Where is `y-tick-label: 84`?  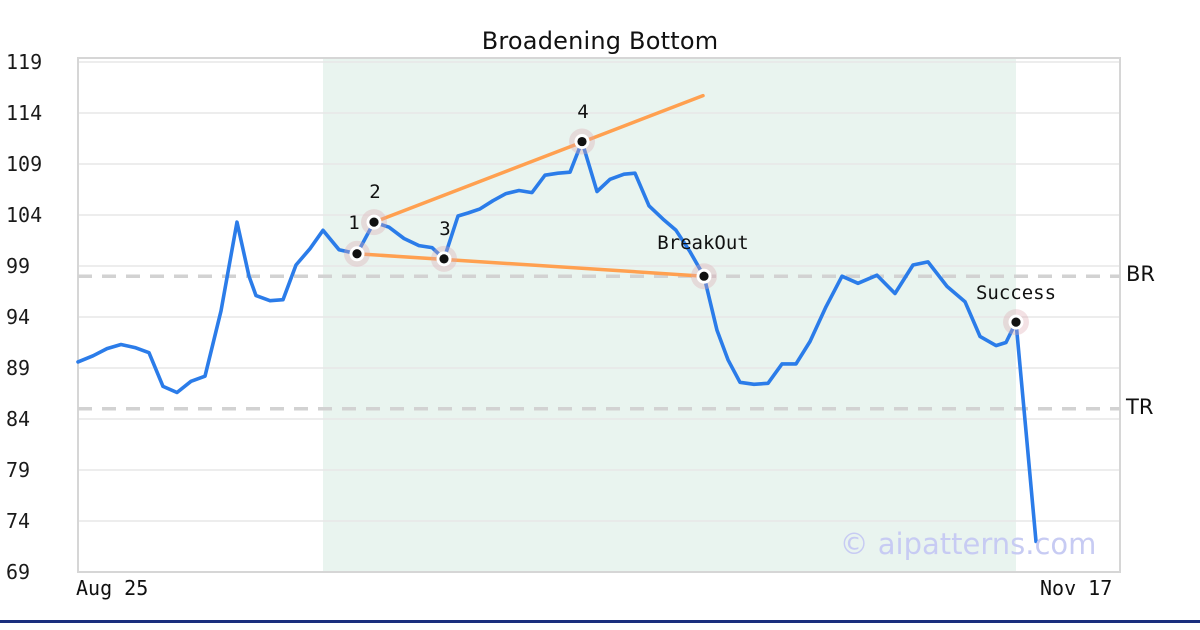
y-tick-label: 84 is located at coordinates (18, 419).